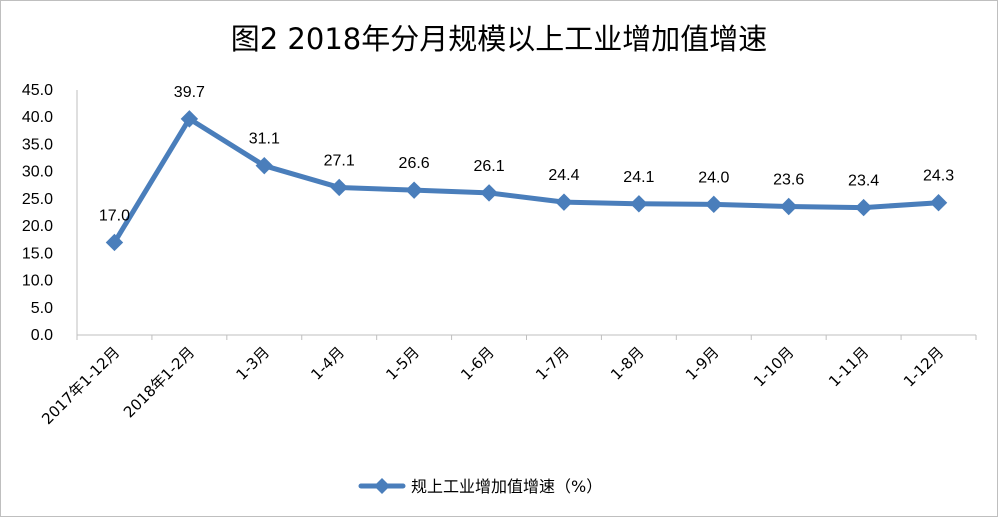  I want to click on x-tick-label: 1-3月, so click(252, 363).